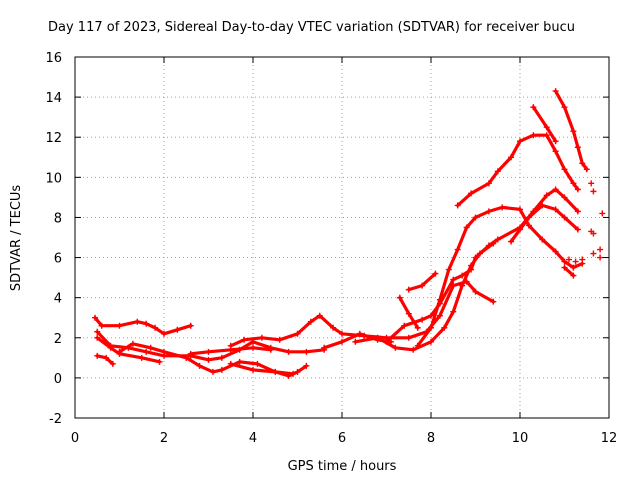 The height and width of the screenshot is (480, 640). I want to click on x-tick-label: 10, so click(520, 438).